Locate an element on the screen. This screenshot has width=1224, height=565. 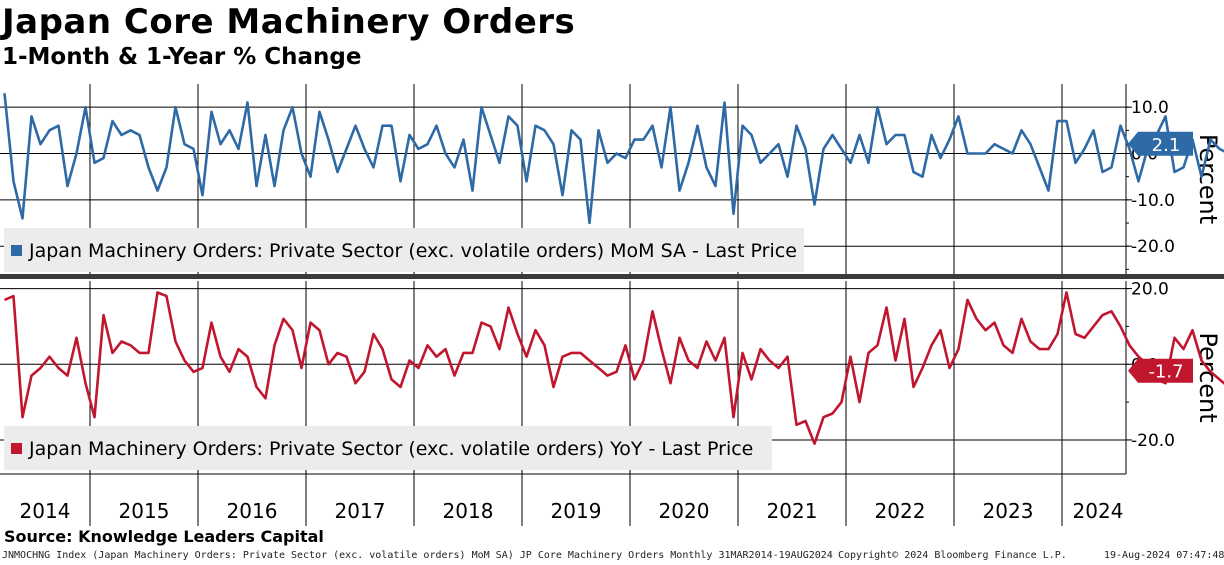
x-tick-label: 2014 is located at coordinates (45, 511).